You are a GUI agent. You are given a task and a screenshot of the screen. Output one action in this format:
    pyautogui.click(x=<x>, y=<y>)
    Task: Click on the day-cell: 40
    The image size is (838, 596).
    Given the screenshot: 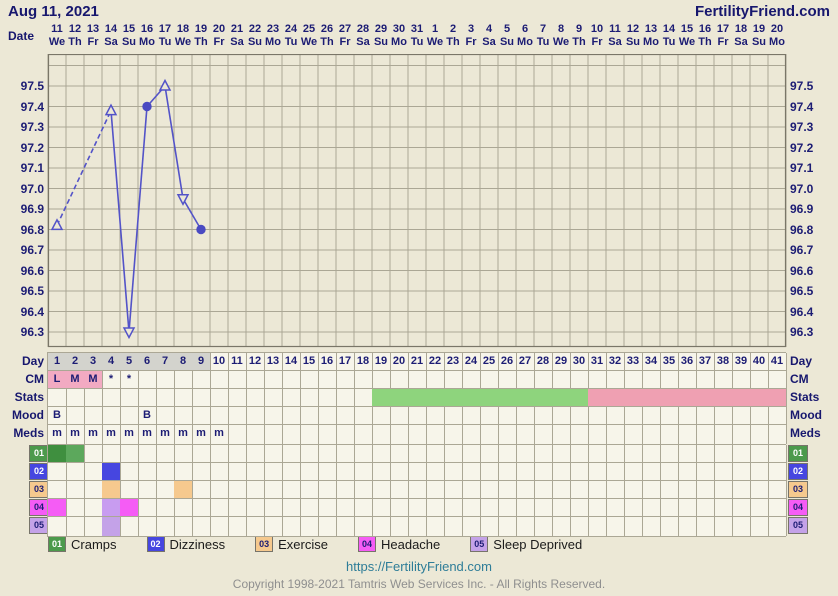 What is the action you would take?
    pyautogui.click(x=759, y=362)
    